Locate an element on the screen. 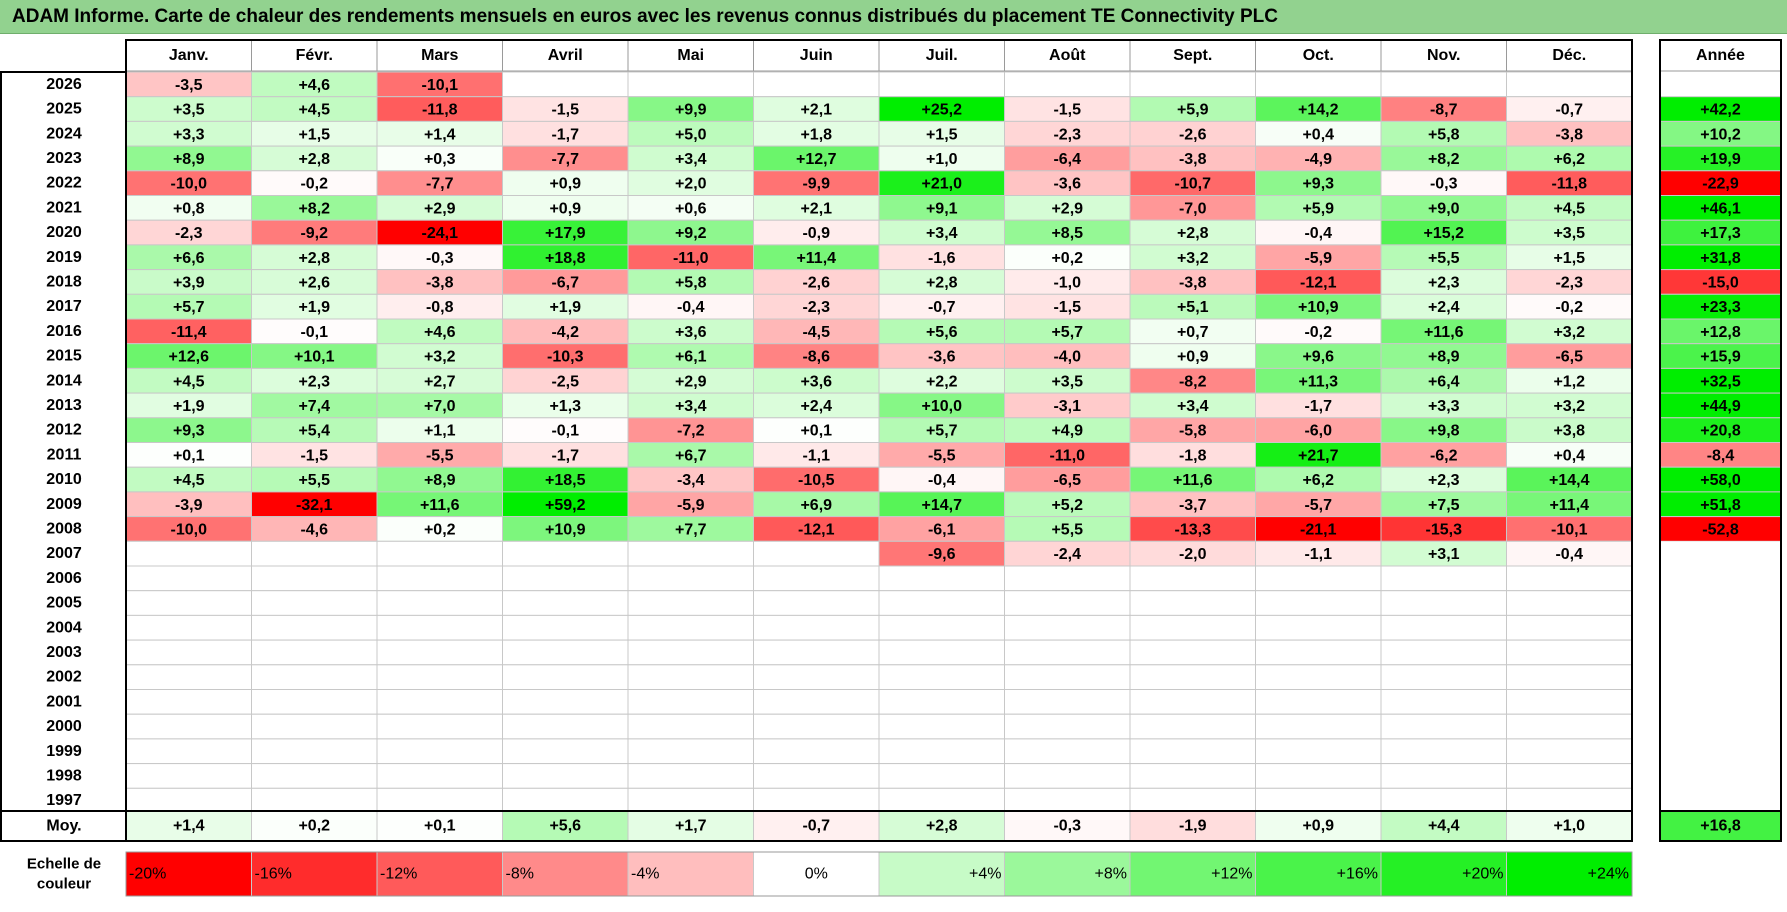 This screenshot has width=1787, height=912. average-value-label: -0,3 is located at coordinates (1067, 826).